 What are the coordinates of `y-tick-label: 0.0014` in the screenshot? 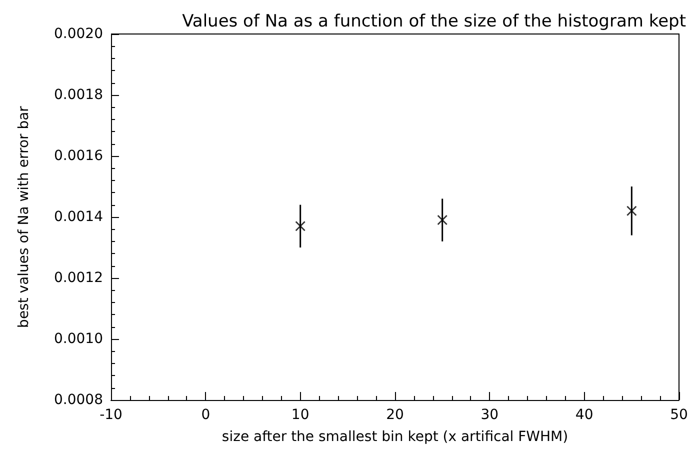 It's located at (79, 217).